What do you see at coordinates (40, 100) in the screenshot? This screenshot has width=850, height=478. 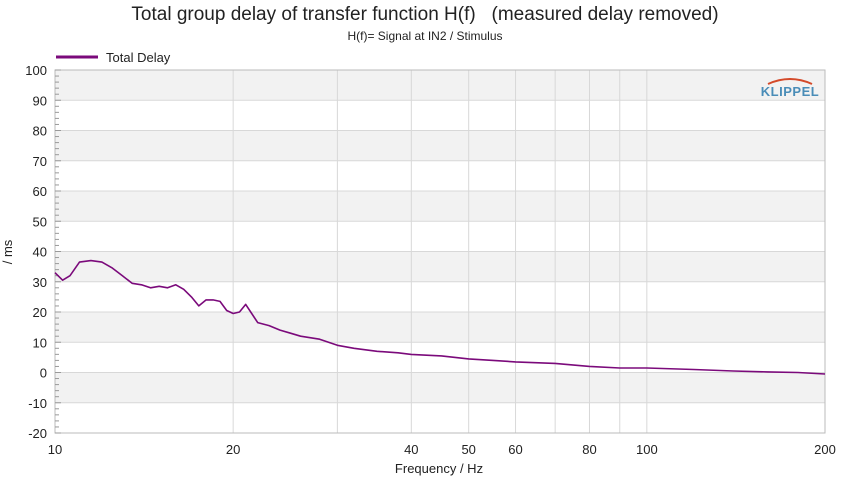 I see `y-tick-label: 90` at bounding box center [40, 100].